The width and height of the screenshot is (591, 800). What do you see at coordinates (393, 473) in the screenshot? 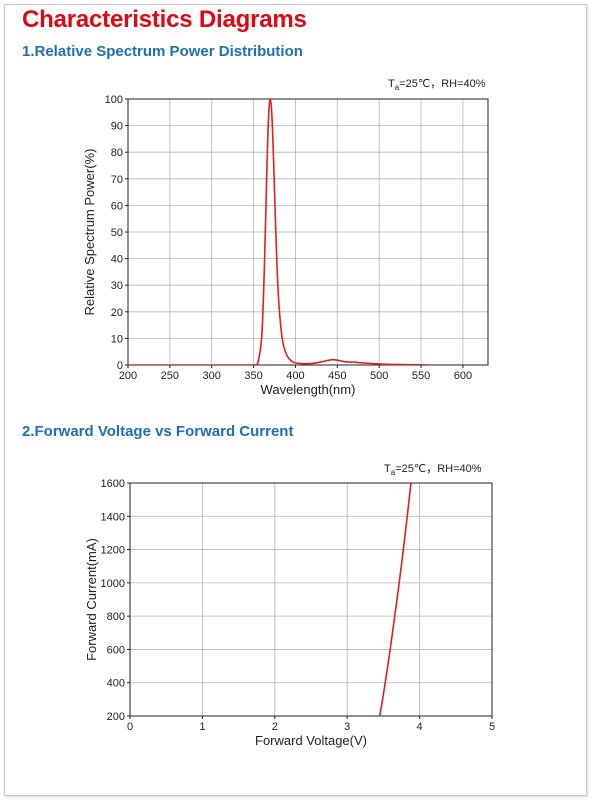
I see `chart2-condition-sub: a` at bounding box center [393, 473].